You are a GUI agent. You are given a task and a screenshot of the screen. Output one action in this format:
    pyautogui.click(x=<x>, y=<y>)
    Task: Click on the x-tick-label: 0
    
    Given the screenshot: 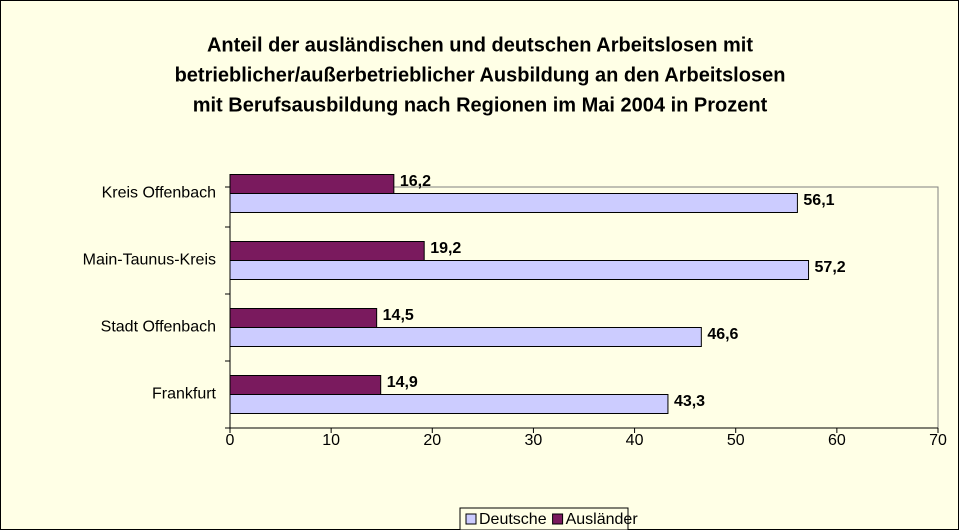 What is the action you would take?
    pyautogui.click(x=230, y=440)
    